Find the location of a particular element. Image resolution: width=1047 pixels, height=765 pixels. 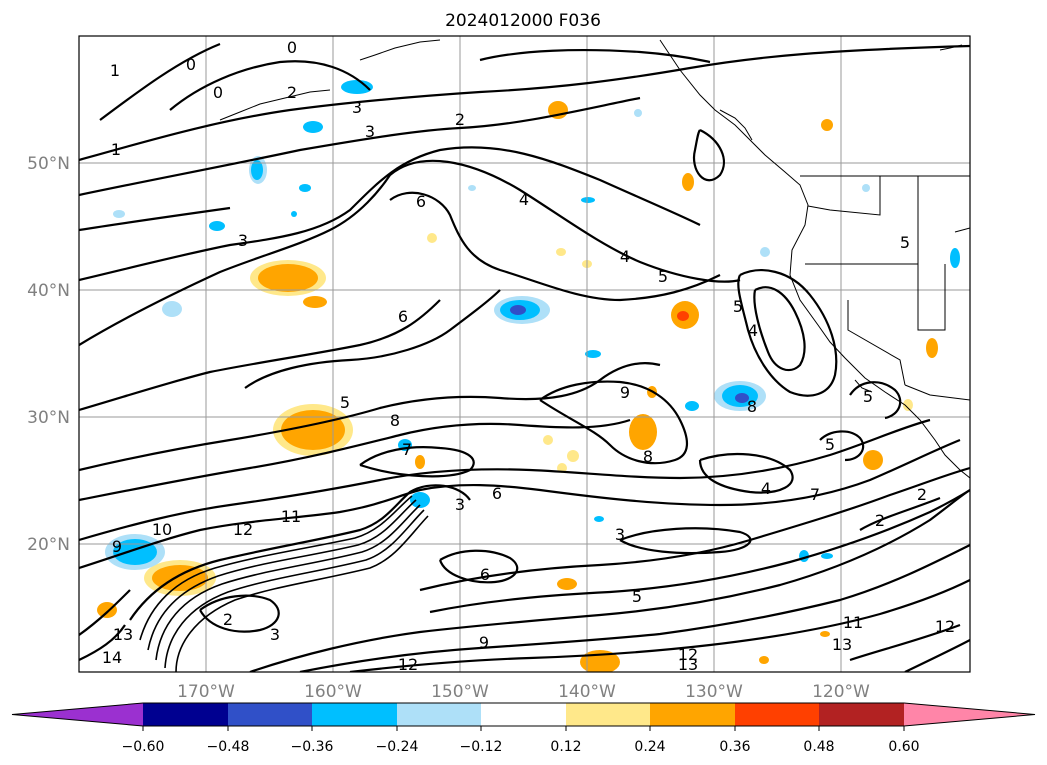

lon-label: 120°W is located at coordinates (841, 692).